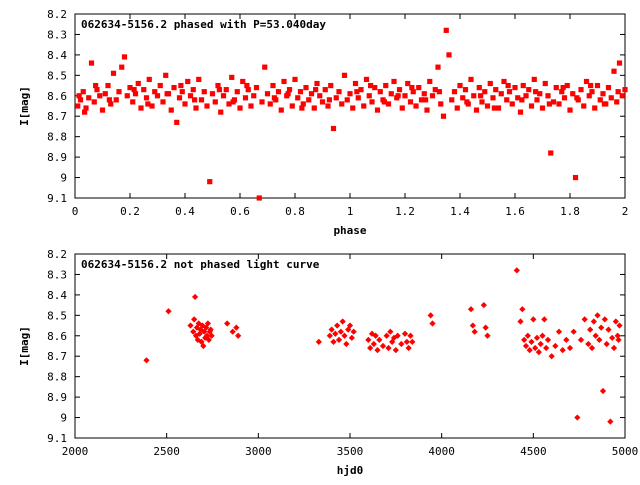 The image size is (640, 485). Describe the element at coordinates (350, 470) in the screenshot. I see `raw-x-axis-label: hjd0` at that location.